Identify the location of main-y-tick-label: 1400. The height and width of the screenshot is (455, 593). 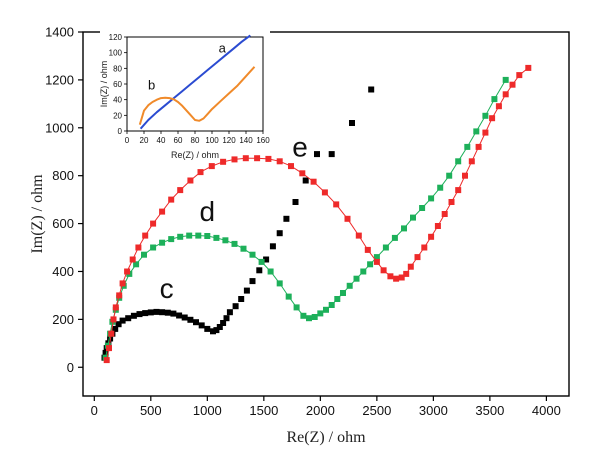
(59, 32).